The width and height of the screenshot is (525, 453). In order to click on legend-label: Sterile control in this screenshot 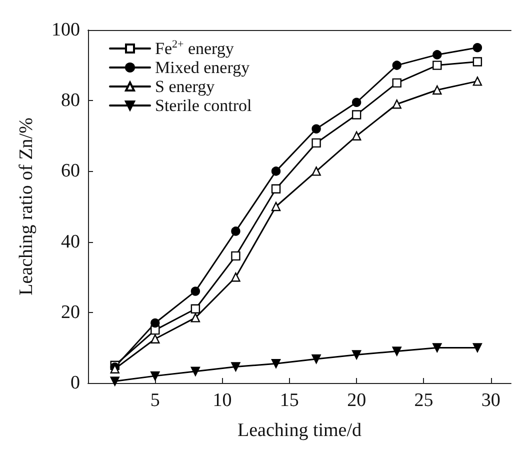, I will do `click(203, 105)`.